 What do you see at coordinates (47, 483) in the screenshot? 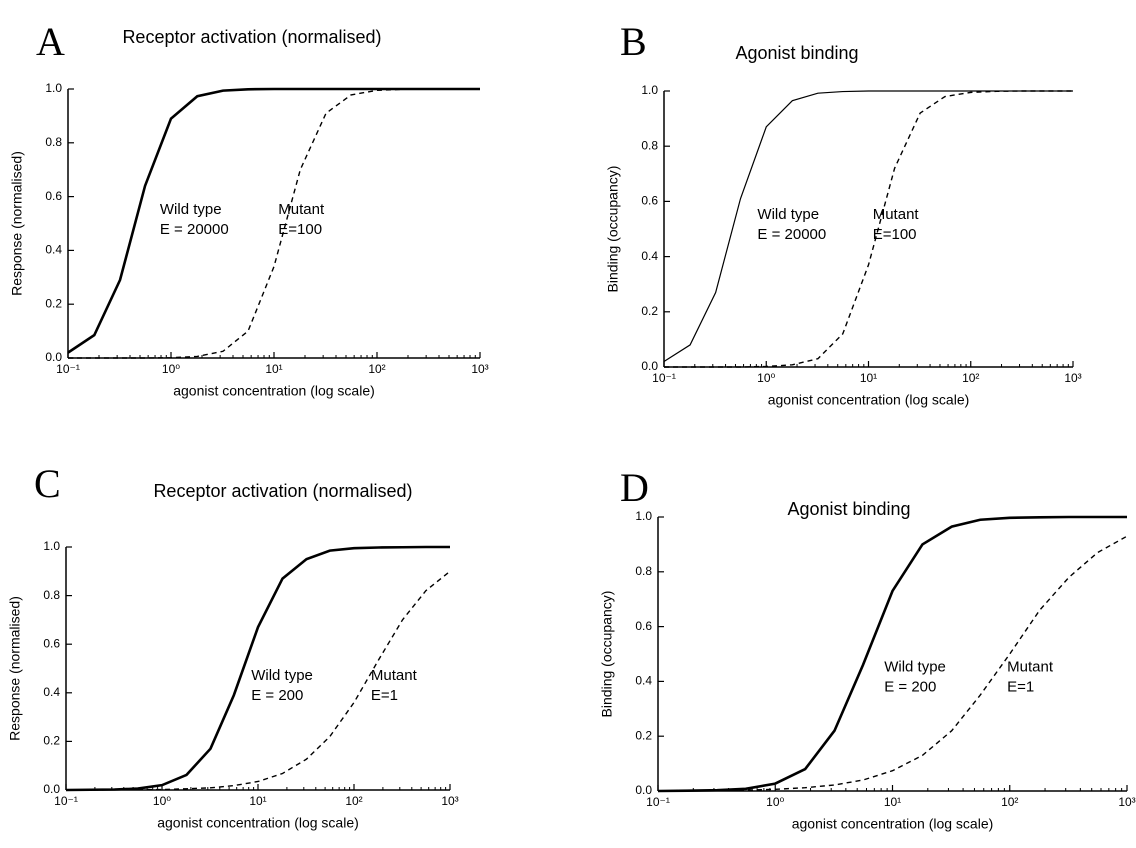
I see `panel-label: C` at bounding box center [47, 483].